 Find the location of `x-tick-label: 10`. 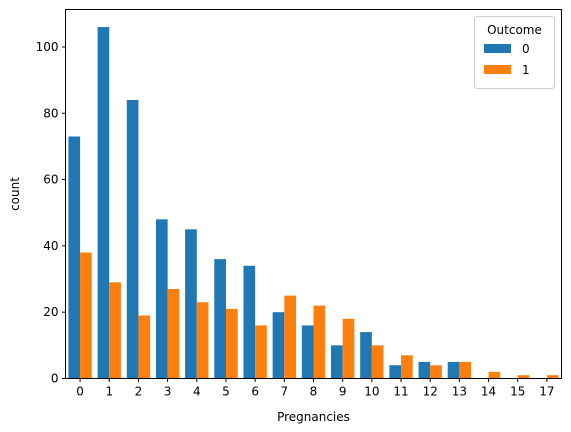

x-tick-label: 10 is located at coordinates (371, 392).